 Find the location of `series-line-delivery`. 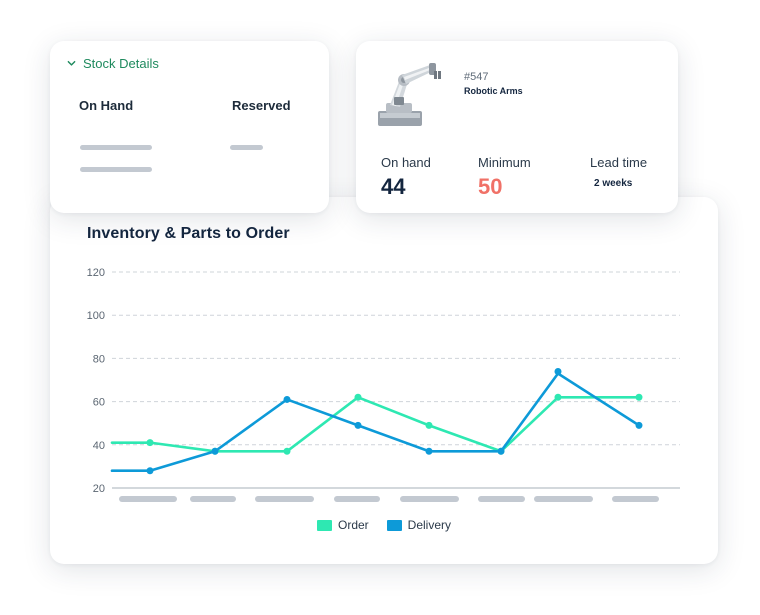

series-line-delivery is located at coordinates (375, 422).